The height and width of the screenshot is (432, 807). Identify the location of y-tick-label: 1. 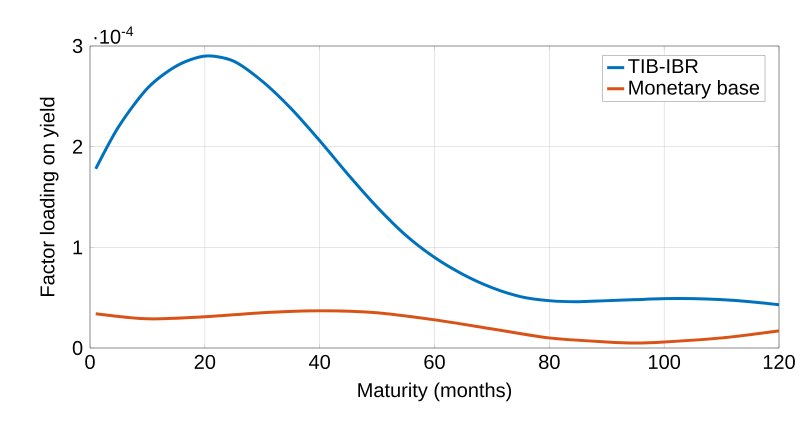
(78, 247).